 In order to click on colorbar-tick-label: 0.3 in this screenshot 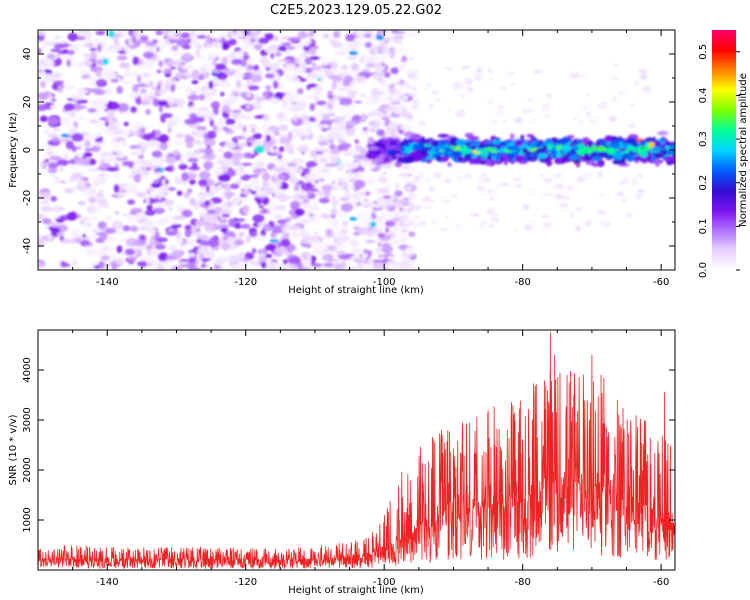, I will do `click(703, 139)`.